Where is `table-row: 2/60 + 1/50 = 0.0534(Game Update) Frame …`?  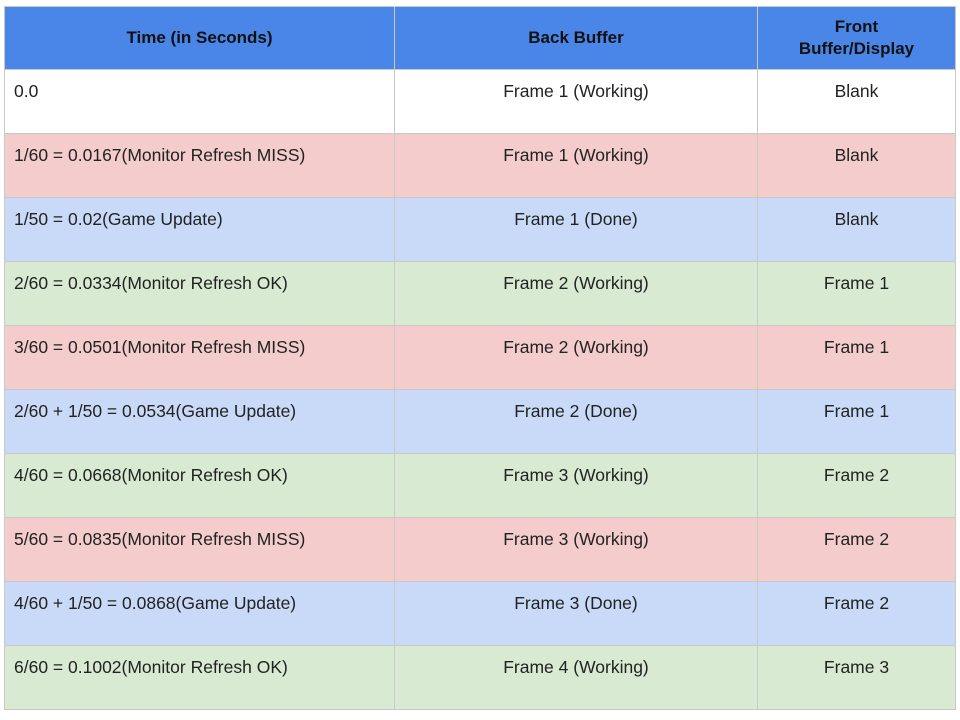 table-row: 2/60 + 1/50 = 0.0534(Game Update) Frame … is located at coordinates (480, 421).